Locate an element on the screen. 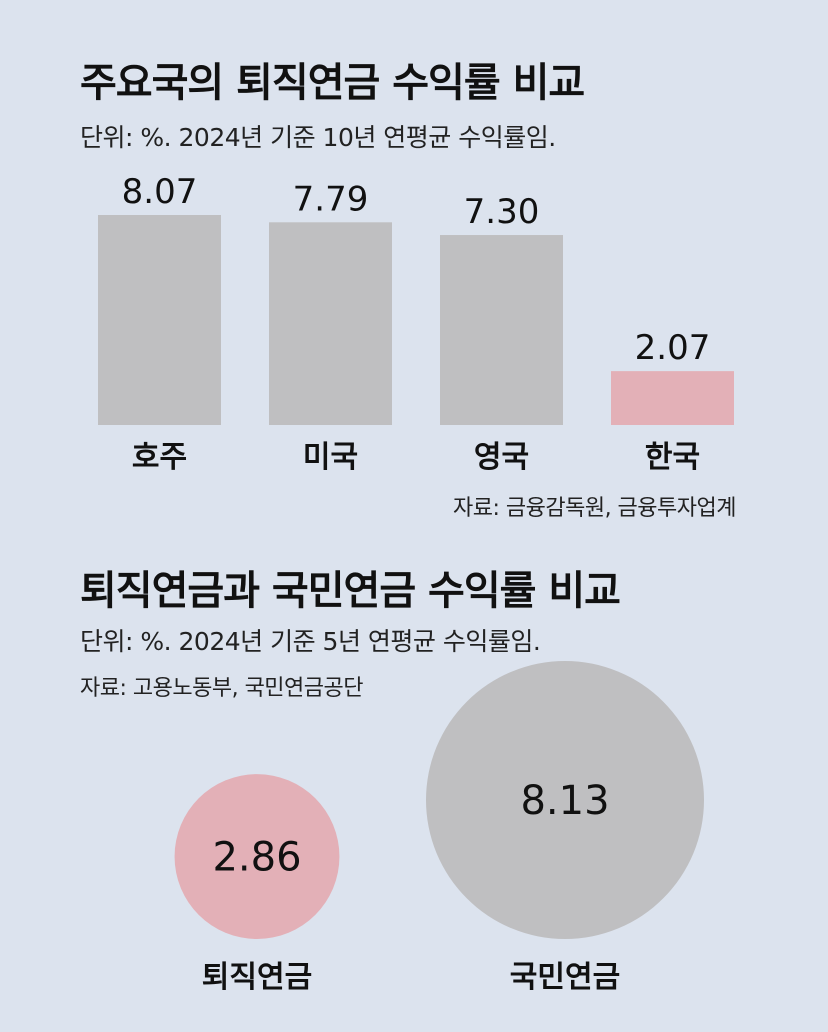  bubble-value-label: 2.86 is located at coordinates (256, 858).